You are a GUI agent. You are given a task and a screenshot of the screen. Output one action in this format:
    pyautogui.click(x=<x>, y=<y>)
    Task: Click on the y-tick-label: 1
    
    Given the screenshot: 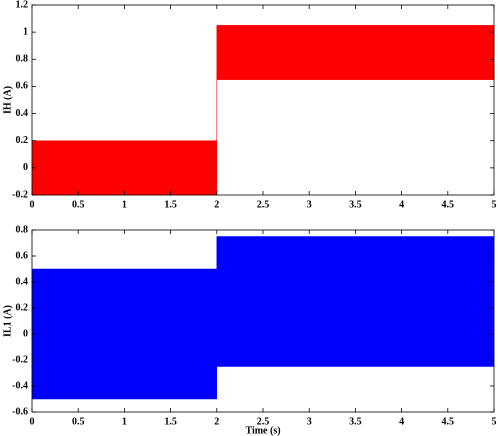 What is the action you would take?
    pyautogui.click(x=25, y=31)
    